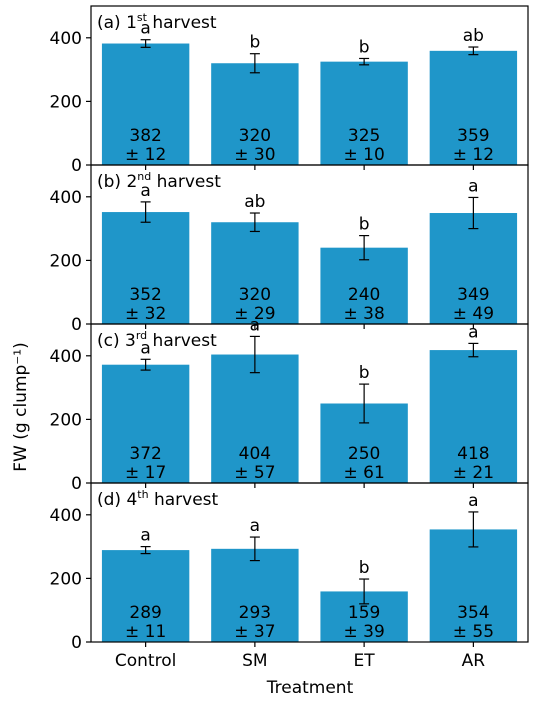  Describe the element at coordinates (254, 314) in the screenshot. I see `data-label-error: ± 29` at that location.